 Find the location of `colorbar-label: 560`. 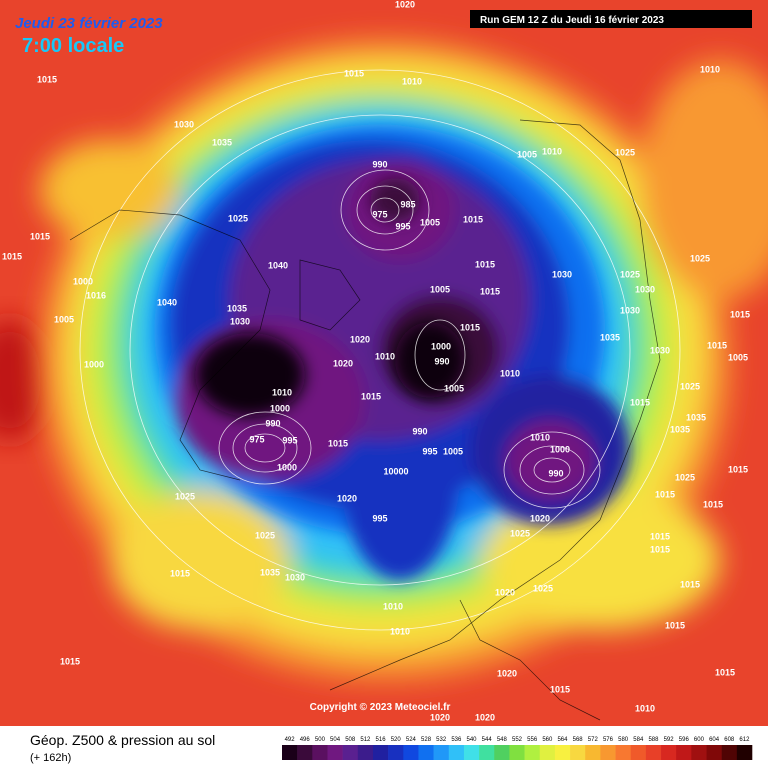

colorbar-label: 560 is located at coordinates (547, 740).